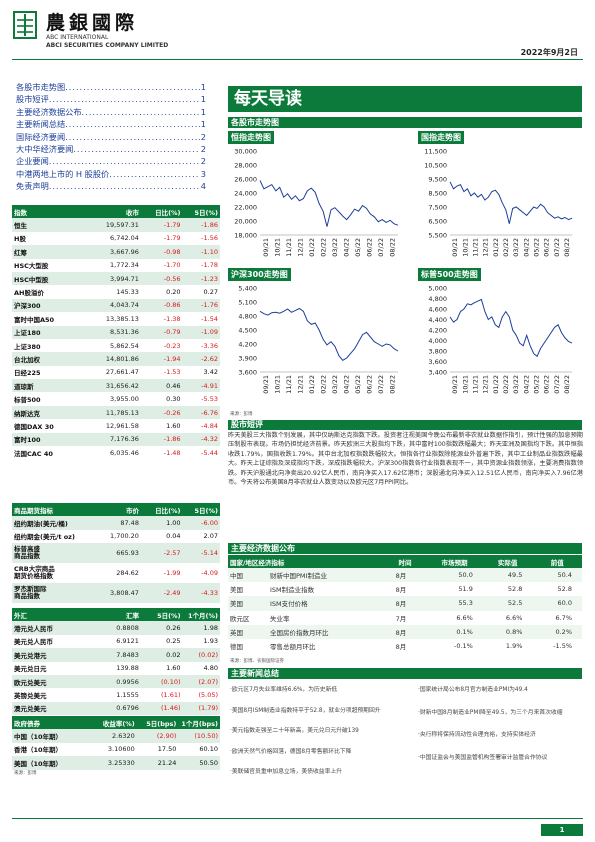 Image resolution: width=595 pixels, height=842 pixels. Describe the element at coordinates (116, 425) in the screenshot. I see `table-row: 德国DAX 30 12,961.58 1.60 -4.84` at that location.